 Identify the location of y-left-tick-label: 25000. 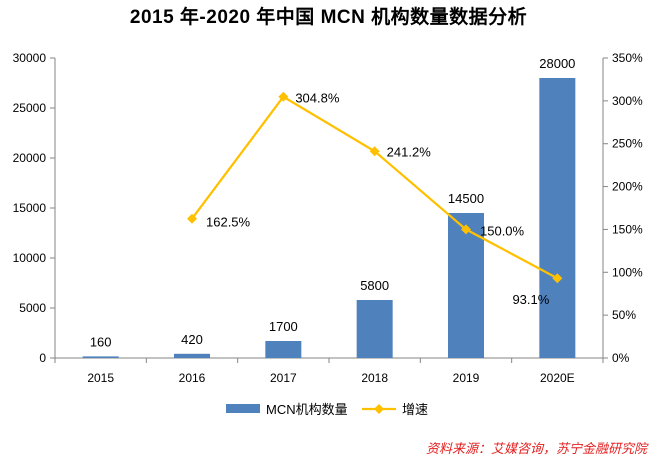
(30, 108).